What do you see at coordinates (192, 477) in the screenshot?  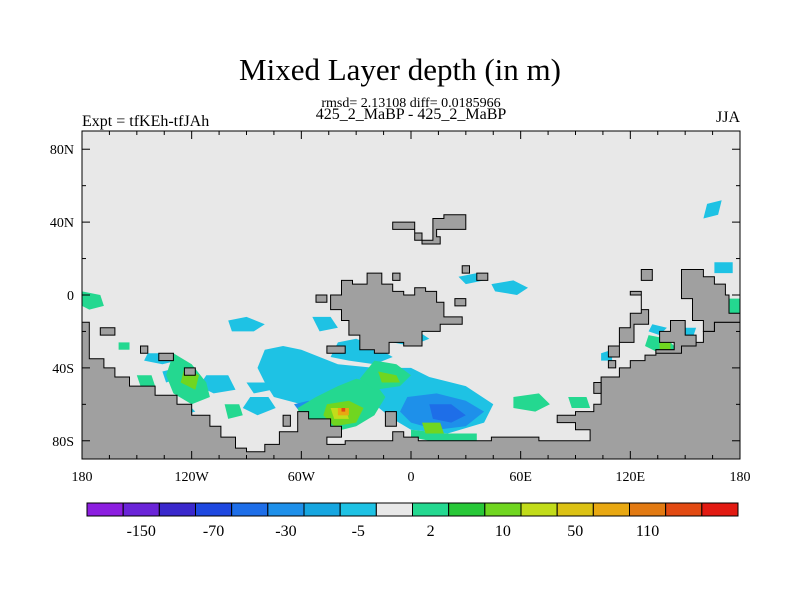 I see `x-tick-label-1: 120W` at bounding box center [192, 477].